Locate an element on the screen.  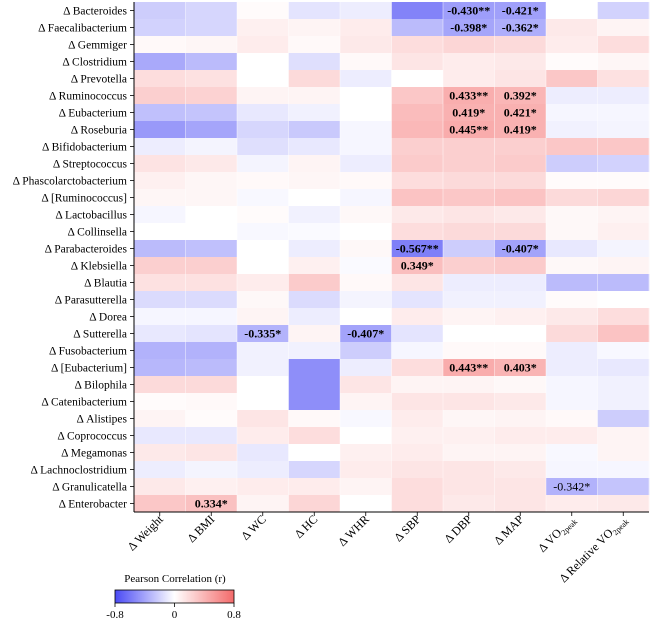
colorbar-legend: Pearson Correlation (r) -0.8 0 0.8 is located at coordinates (173, 596).